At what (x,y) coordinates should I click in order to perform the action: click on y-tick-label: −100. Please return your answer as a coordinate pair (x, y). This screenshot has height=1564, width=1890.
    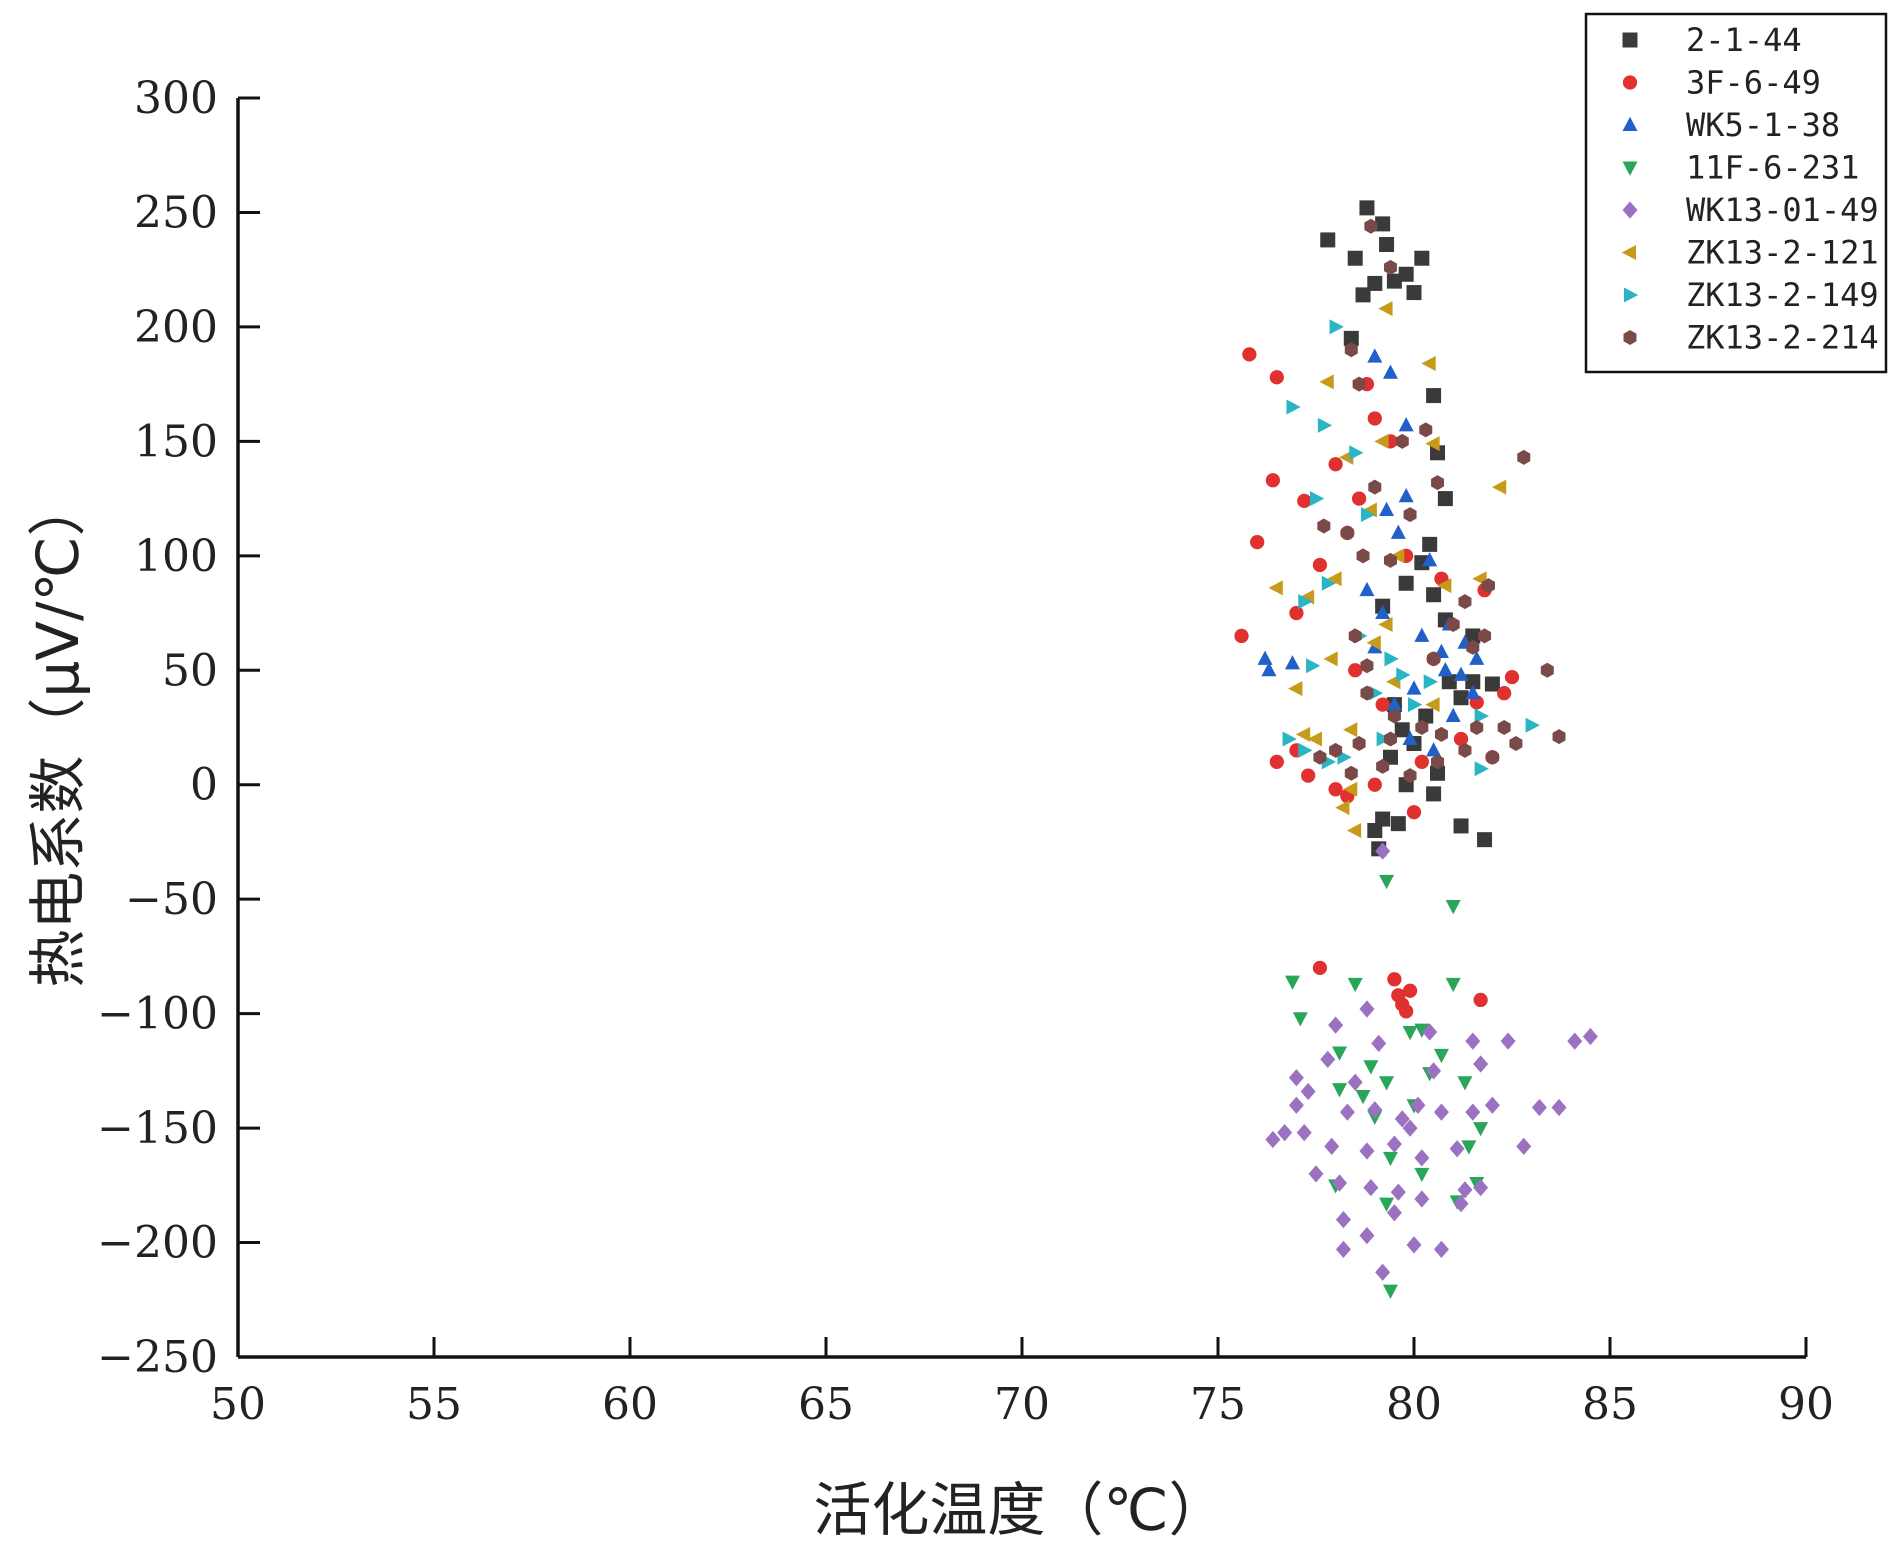
    Looking at the image, I should click on (157, 1014).